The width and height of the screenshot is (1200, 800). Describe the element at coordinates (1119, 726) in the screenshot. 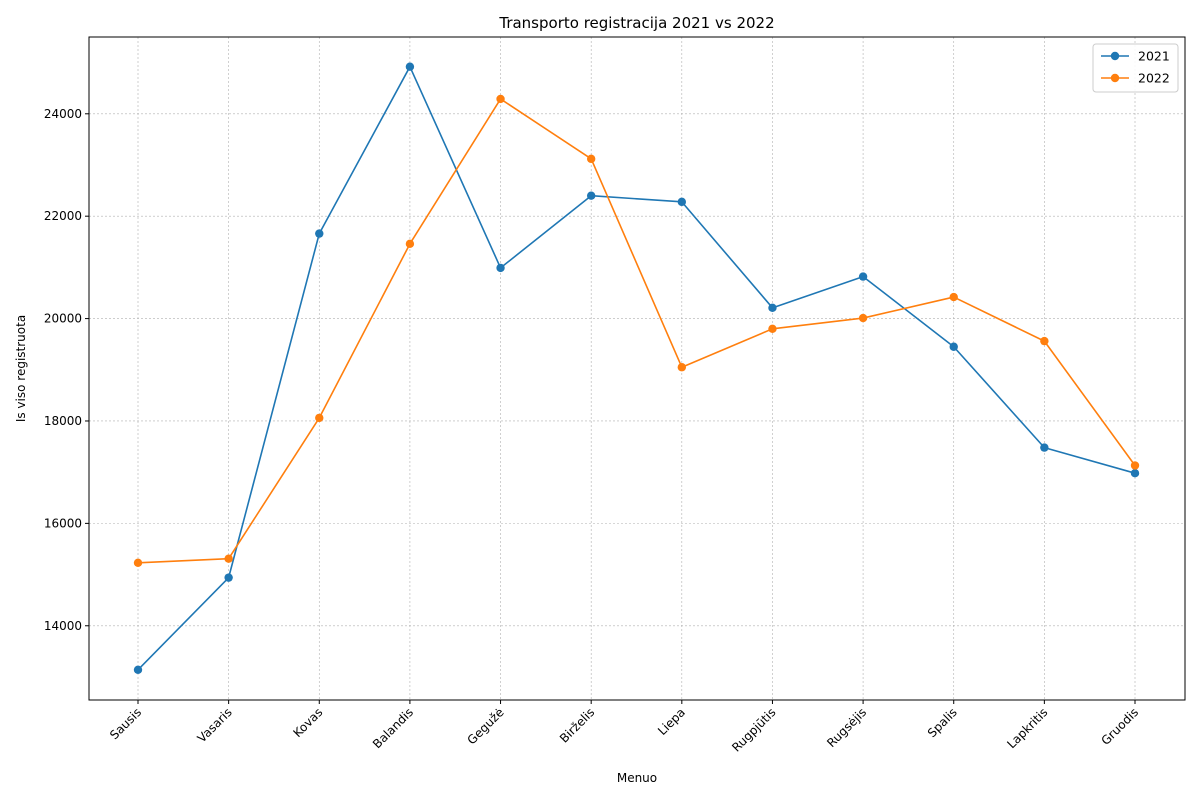

I see `x-tick-label: Gruodis` at that location.